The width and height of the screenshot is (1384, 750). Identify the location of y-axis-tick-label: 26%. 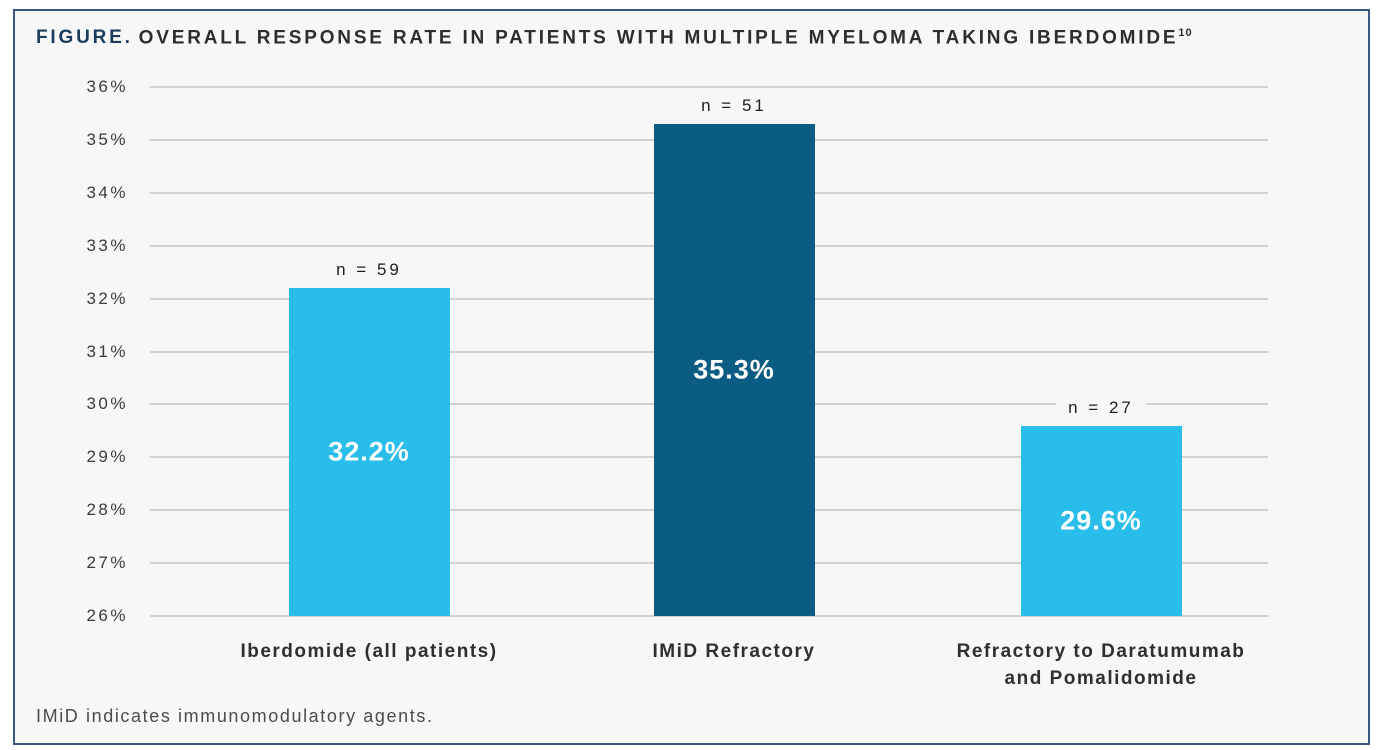
(107, 615).